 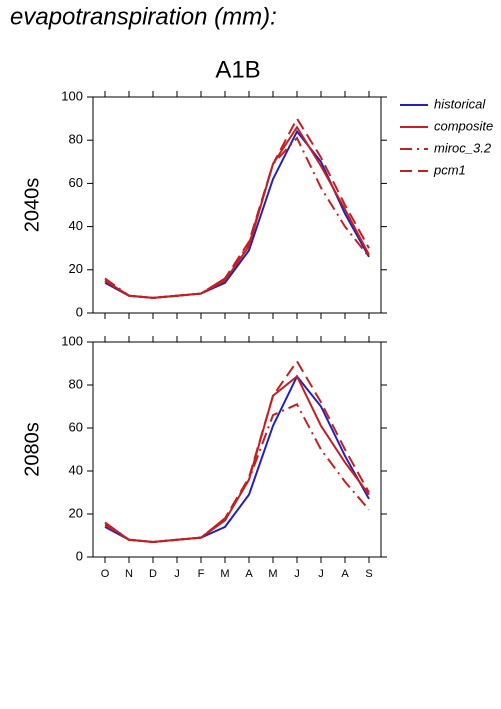 What do you see at coordinates (143, 16) in the screenshot?
I see `chart-title: evapotranspiration (mm):` at bounding box center [143, 16].